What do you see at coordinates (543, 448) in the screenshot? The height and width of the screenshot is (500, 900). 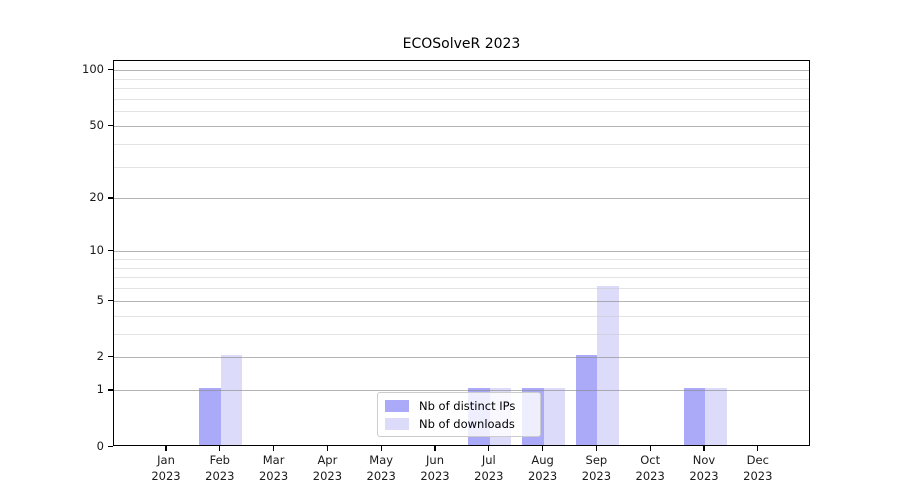 I see `x-tick-mark-aug` at bounding box center [543, 448].